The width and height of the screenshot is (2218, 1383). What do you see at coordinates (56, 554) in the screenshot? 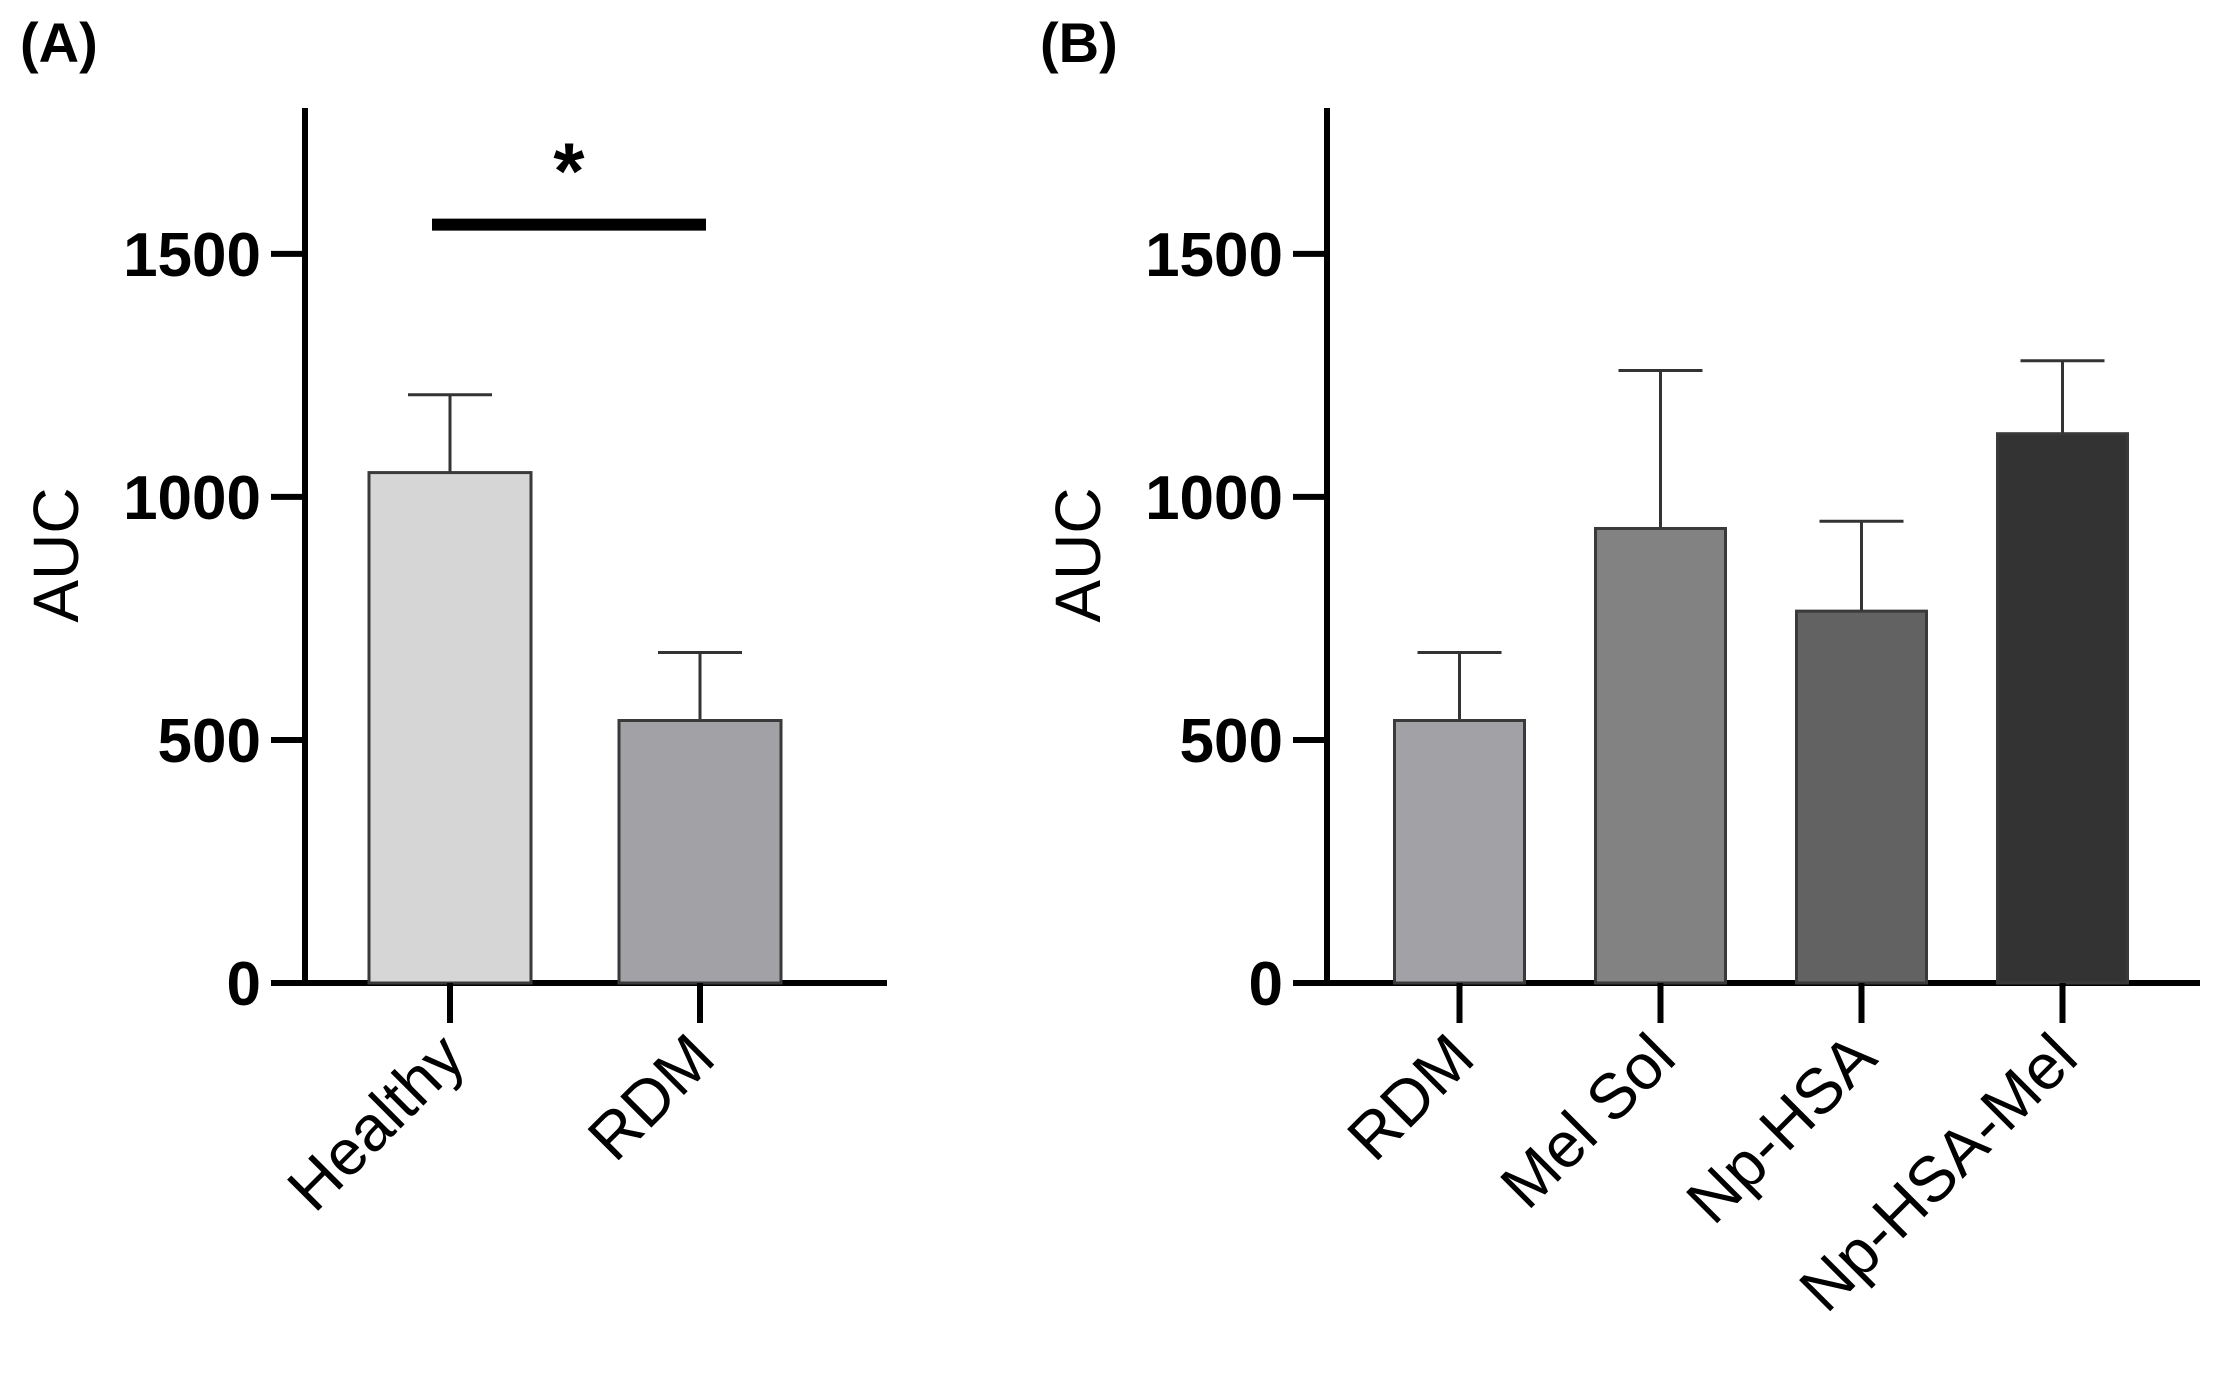
I see `panel-a-y-axis-title: AUC` at bounding box center [56, 554].